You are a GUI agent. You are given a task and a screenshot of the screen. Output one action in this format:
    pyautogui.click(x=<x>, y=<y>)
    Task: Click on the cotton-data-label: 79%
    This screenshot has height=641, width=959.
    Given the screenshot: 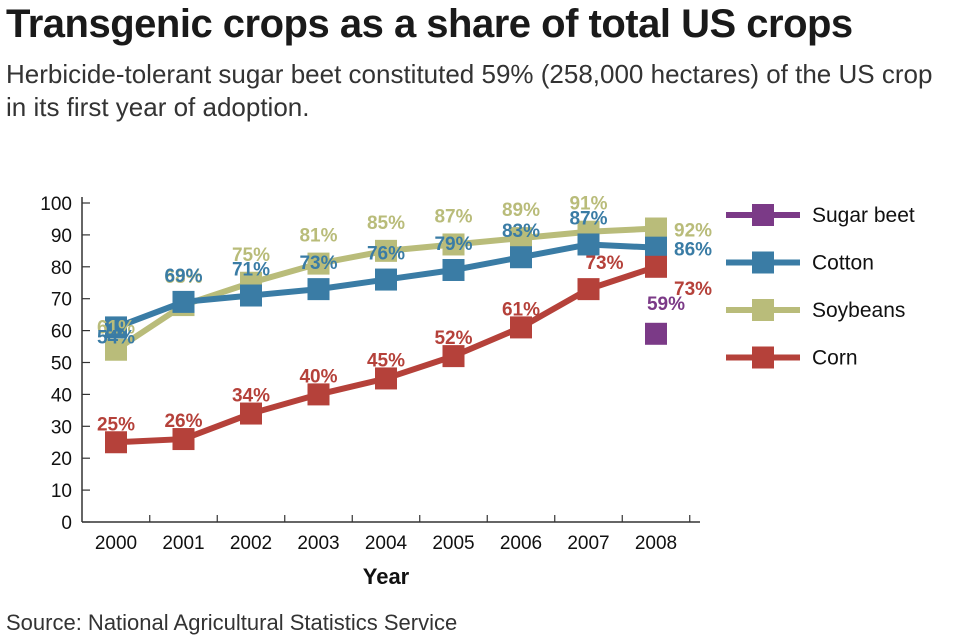 What is the action you would take?
    pyautogui.click(x=453, y=244)
    